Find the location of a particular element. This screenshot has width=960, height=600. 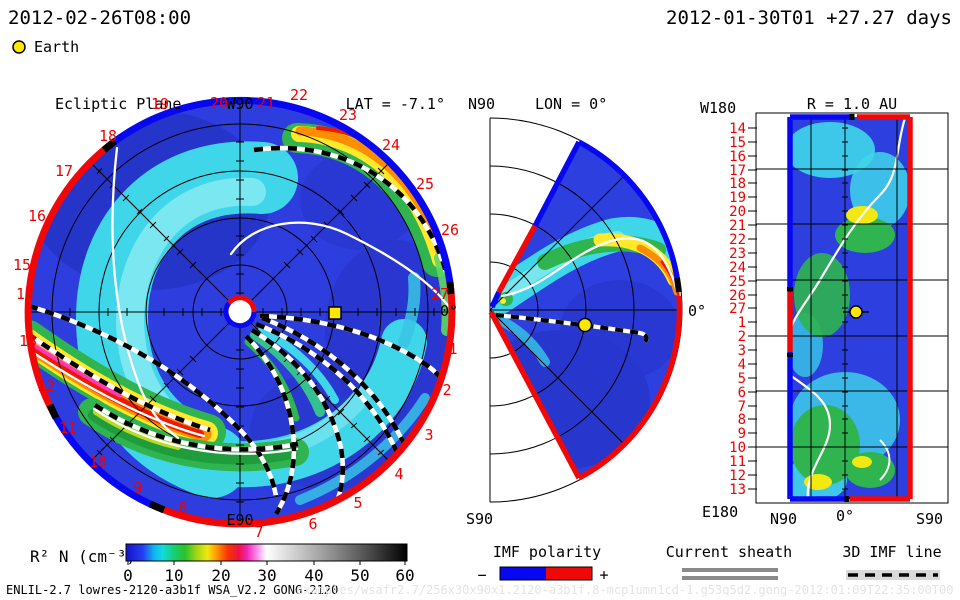

start-time-label: 2012-01-30T01 +27.27 days is located at coordinates (809, 18).